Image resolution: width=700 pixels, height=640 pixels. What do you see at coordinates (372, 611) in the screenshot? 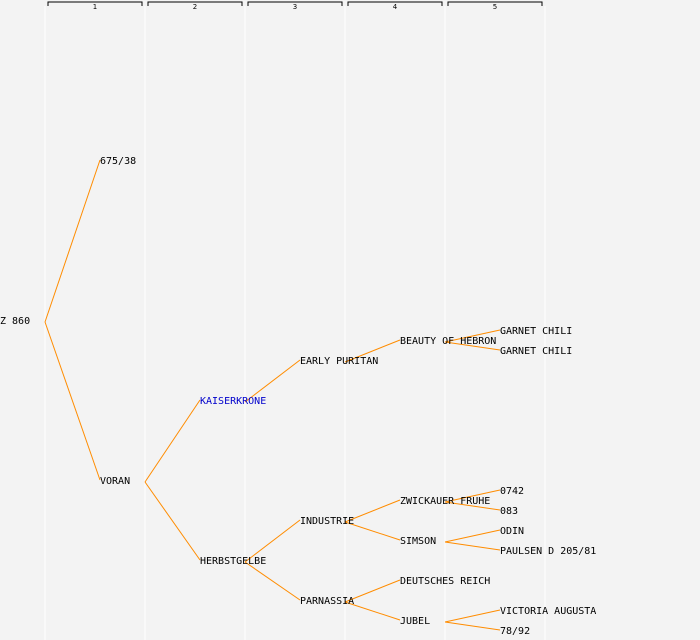
I see `edge-parnassia-jubel` at bounding box center [372, 611].